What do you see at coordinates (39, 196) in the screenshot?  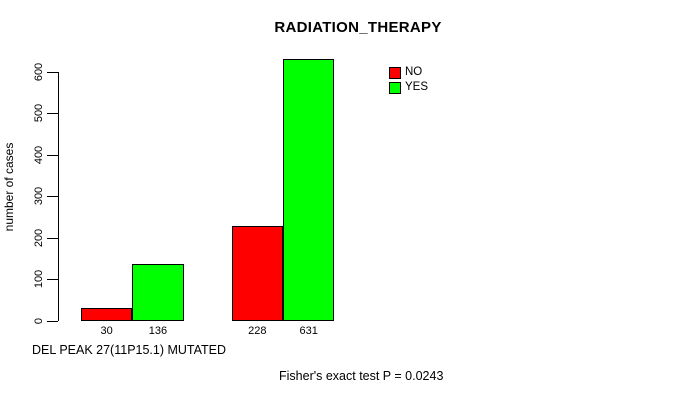 I see `y-tick-label: 300` at bounding box center [39, 196].